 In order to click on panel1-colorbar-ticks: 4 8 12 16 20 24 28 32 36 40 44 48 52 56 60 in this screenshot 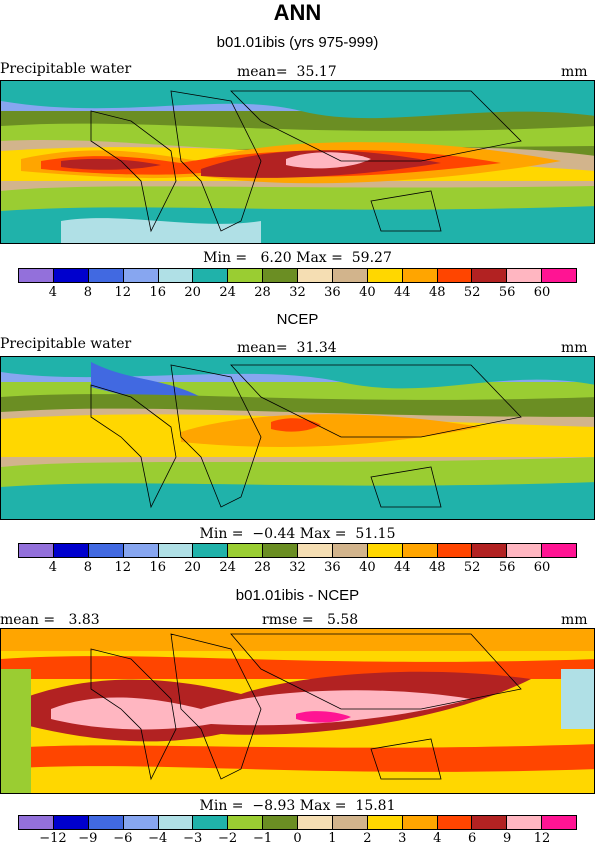, I will do `click(297, 294)`.